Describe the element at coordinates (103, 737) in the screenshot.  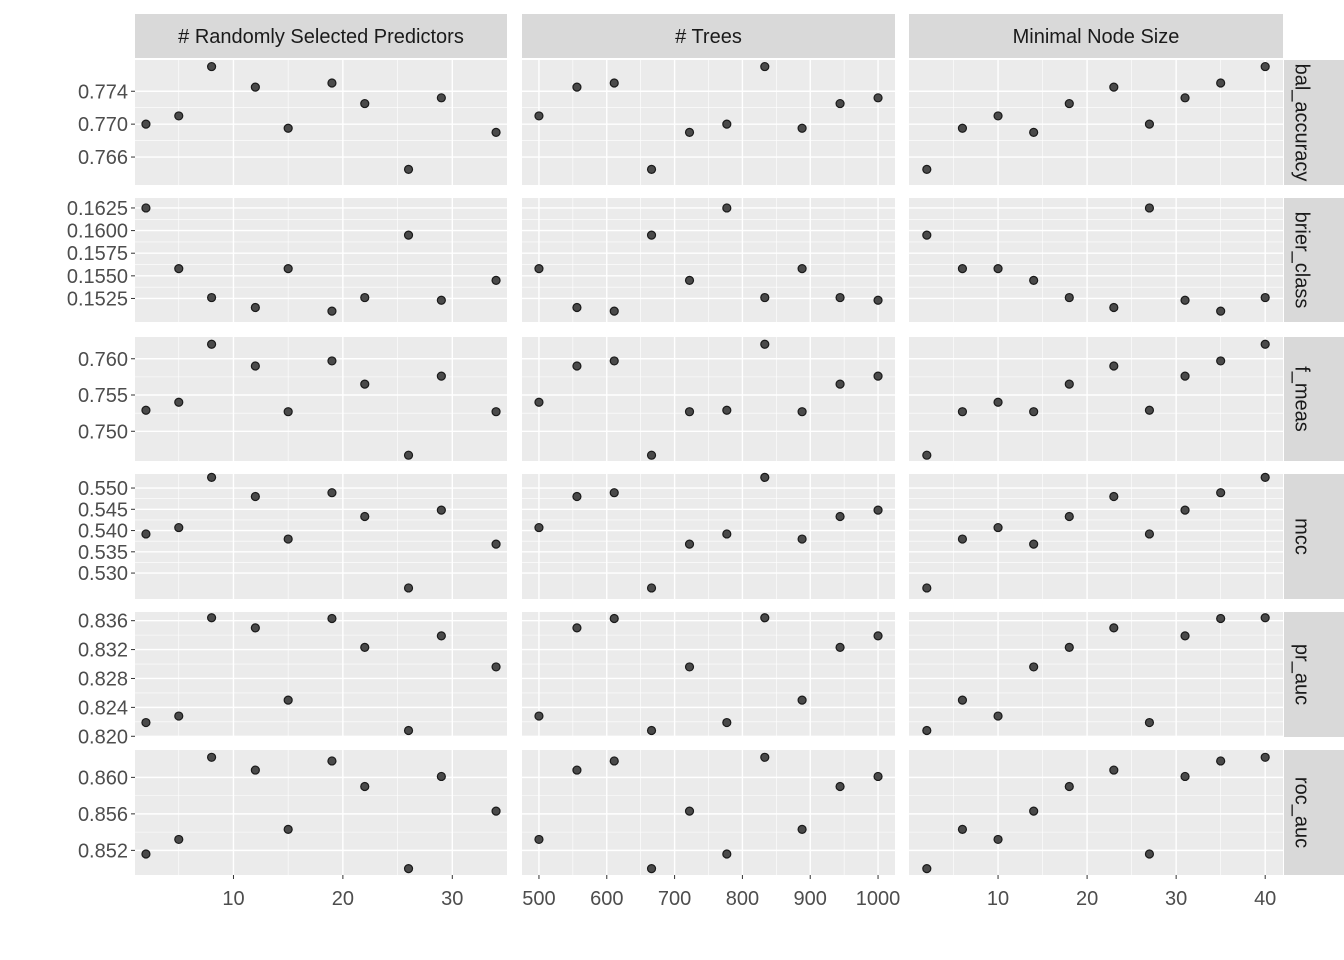
I see `y-tick-label: 0.820` at that location.